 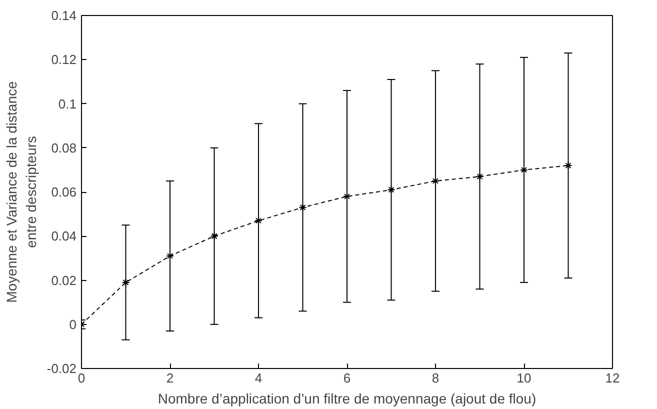 I want to click on x-tick-label: 6, so click(x=347, y=378).